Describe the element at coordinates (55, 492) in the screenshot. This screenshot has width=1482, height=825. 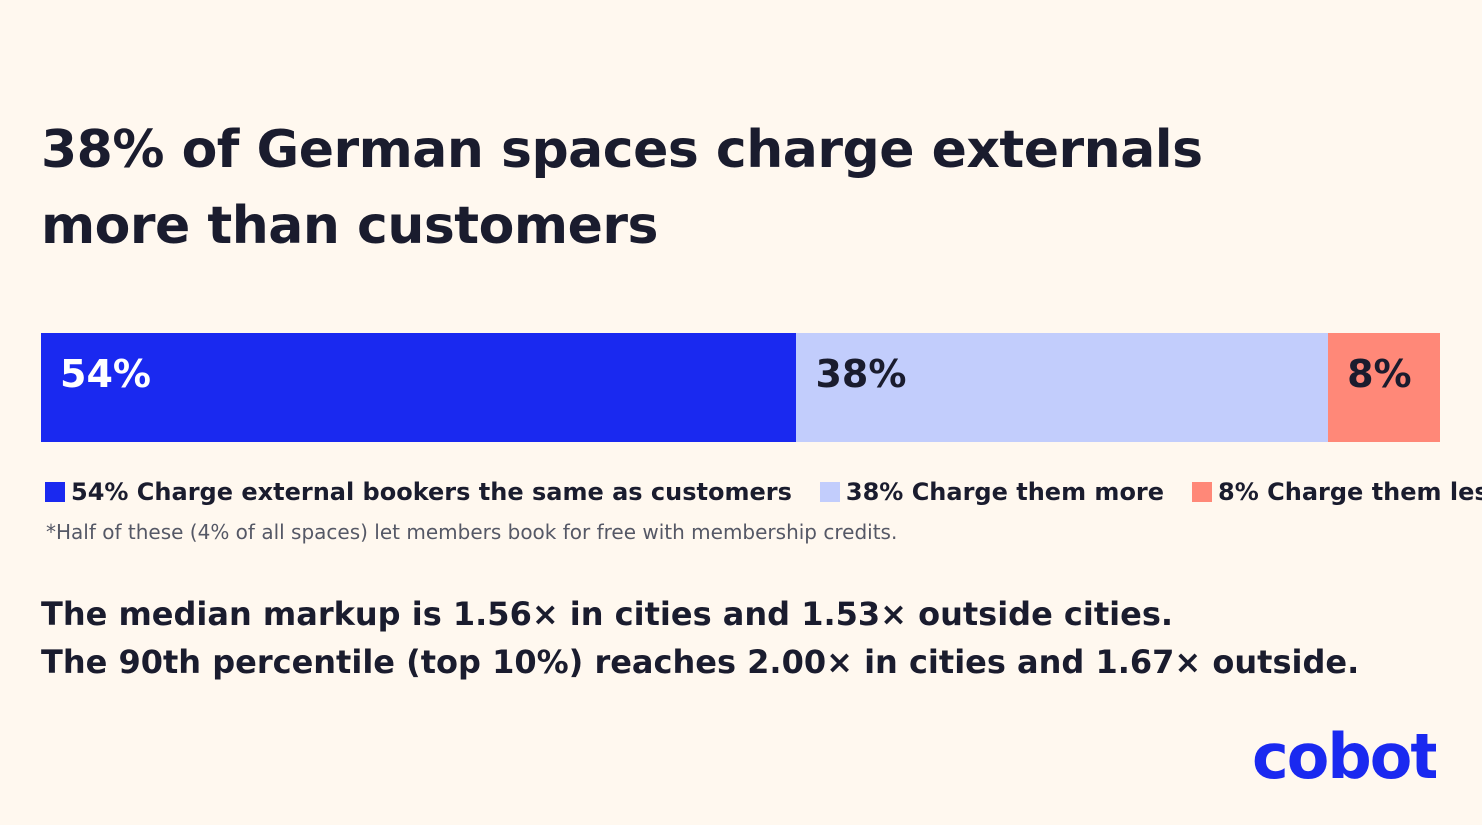
I see `legend-swatch-same` at that location.